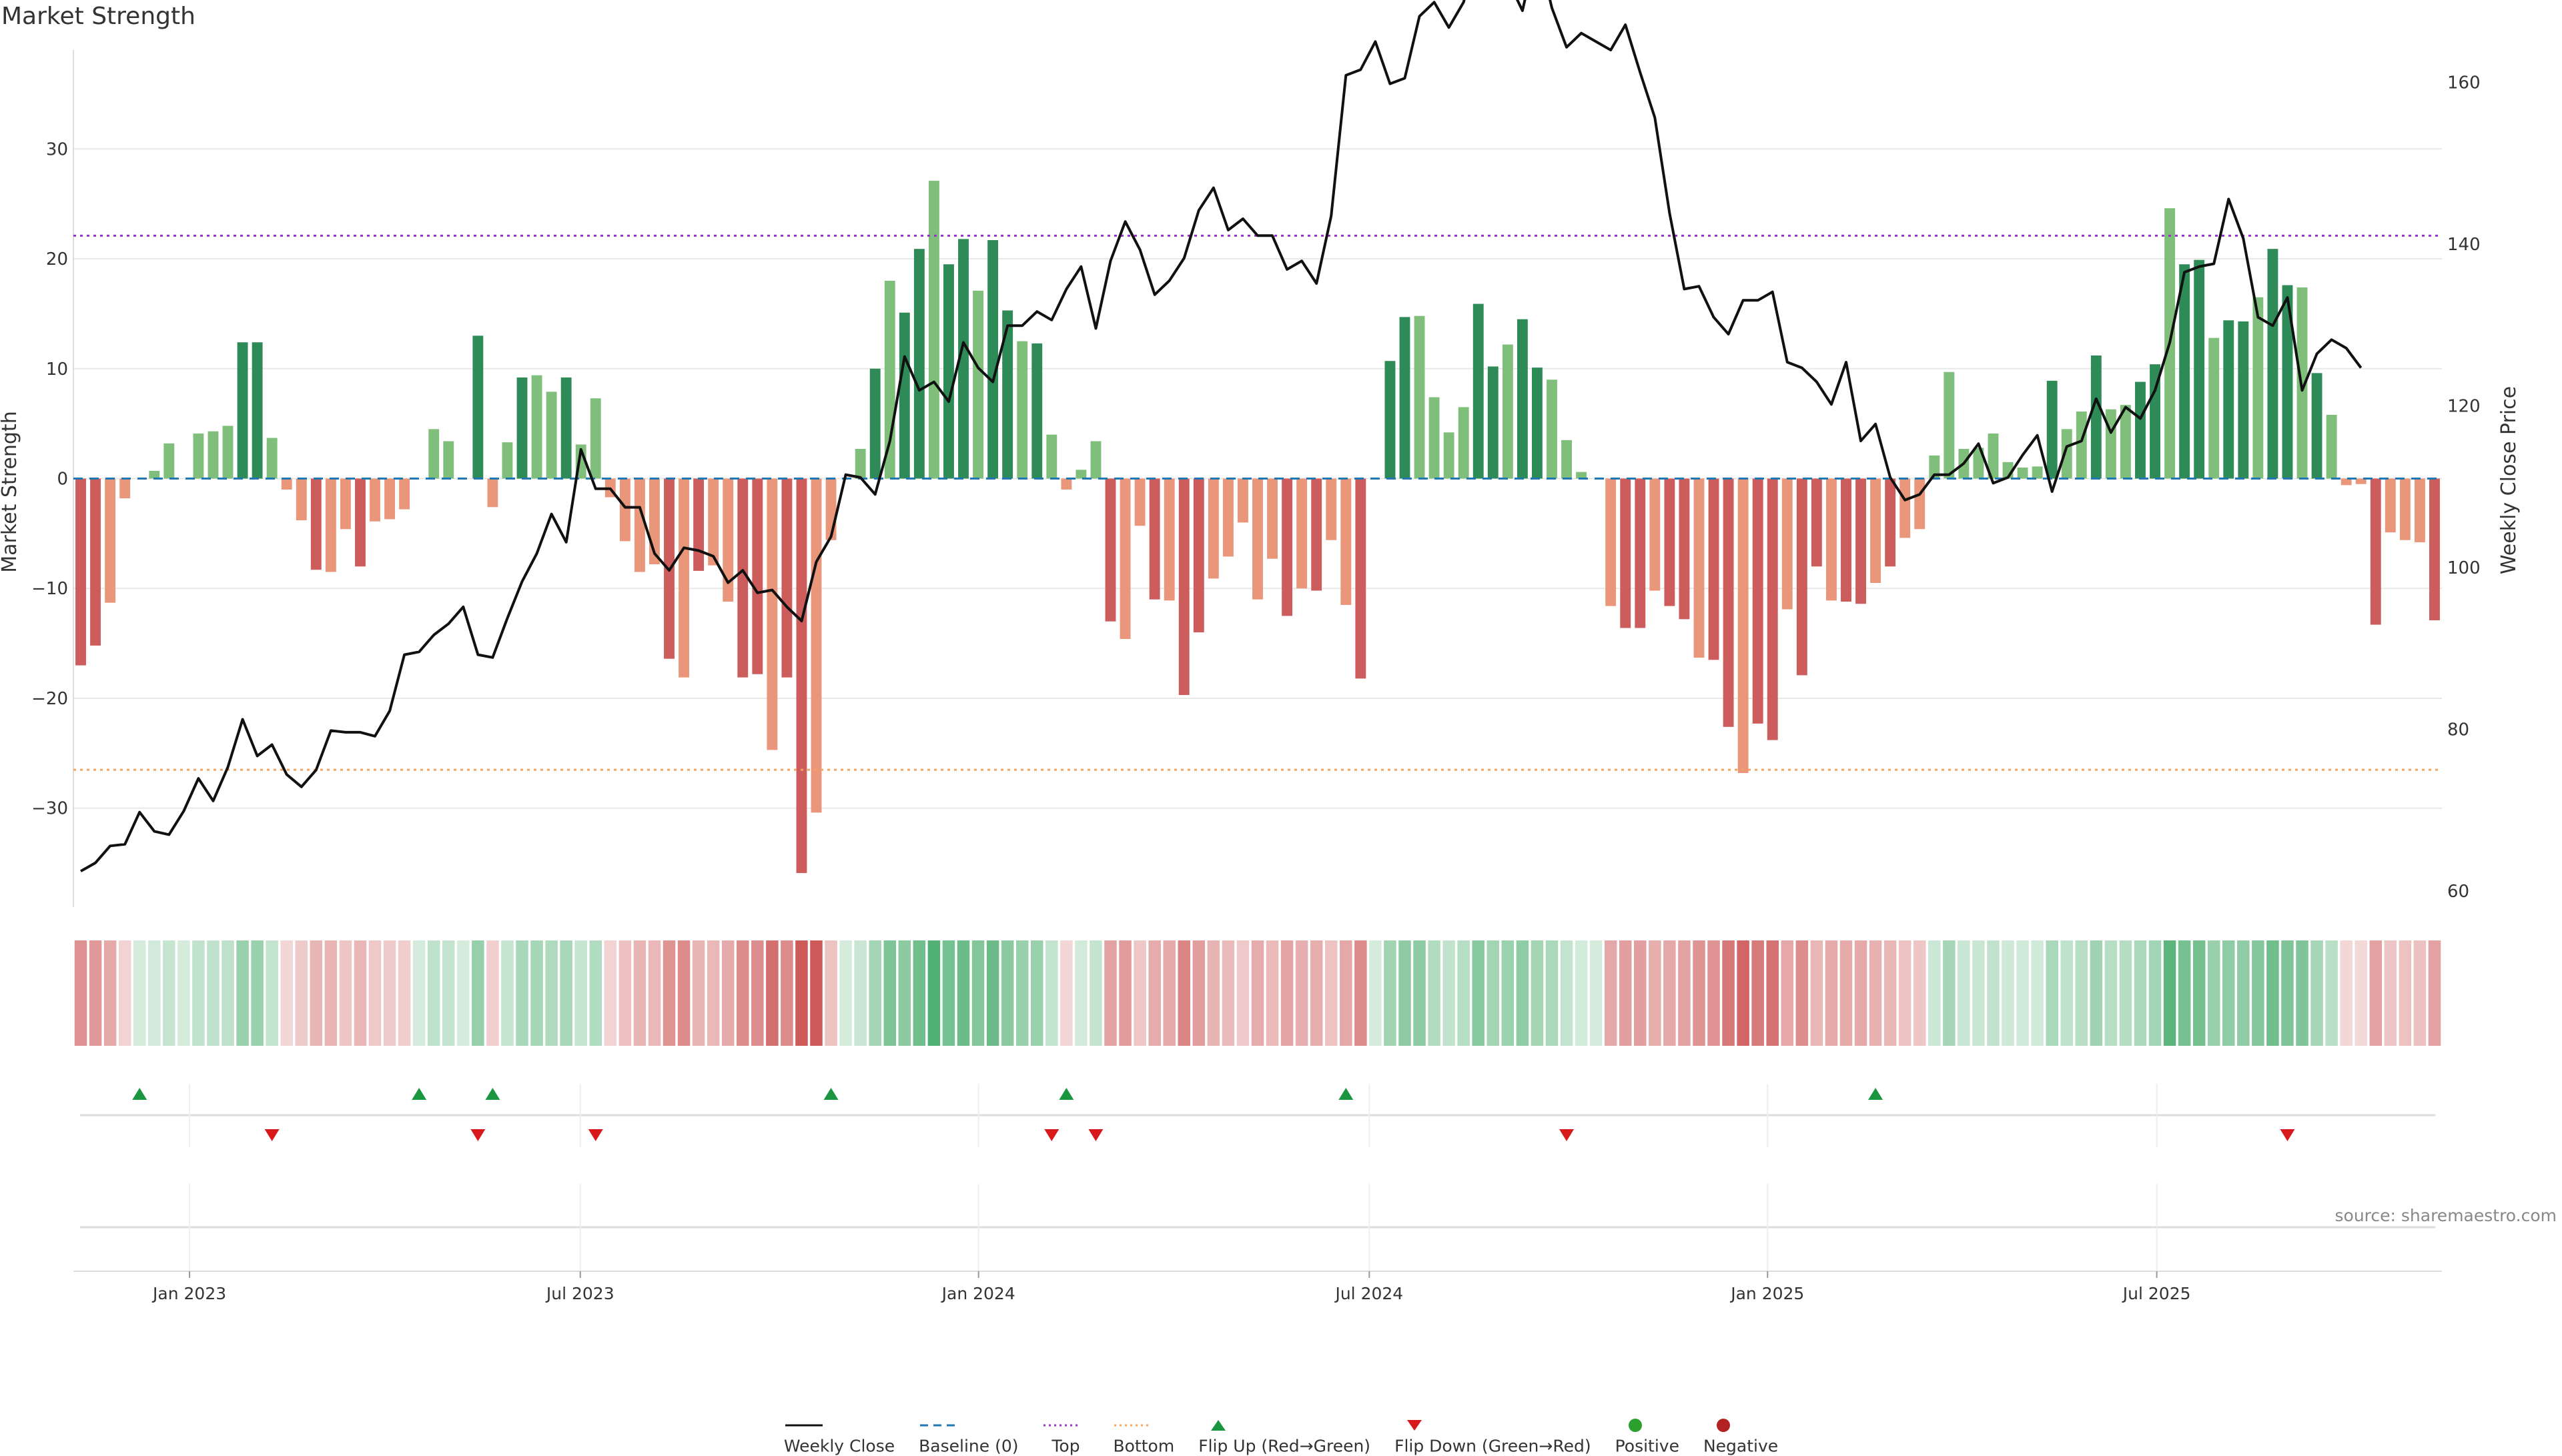  I want to click on legend-label: Top, so click(1066, 1446).